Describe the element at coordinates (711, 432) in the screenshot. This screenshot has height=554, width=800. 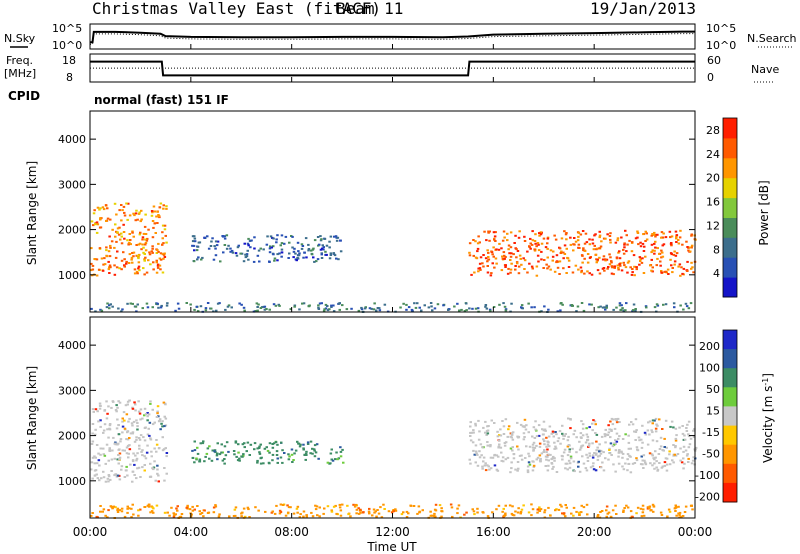
I see `colorbar-tick-label: -15` at that location.